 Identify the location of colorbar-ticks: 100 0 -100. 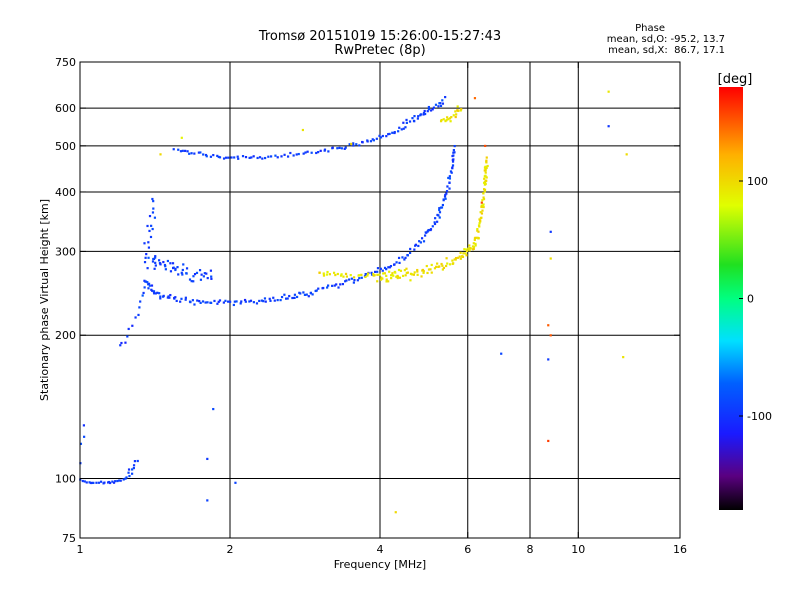
(755, 299).